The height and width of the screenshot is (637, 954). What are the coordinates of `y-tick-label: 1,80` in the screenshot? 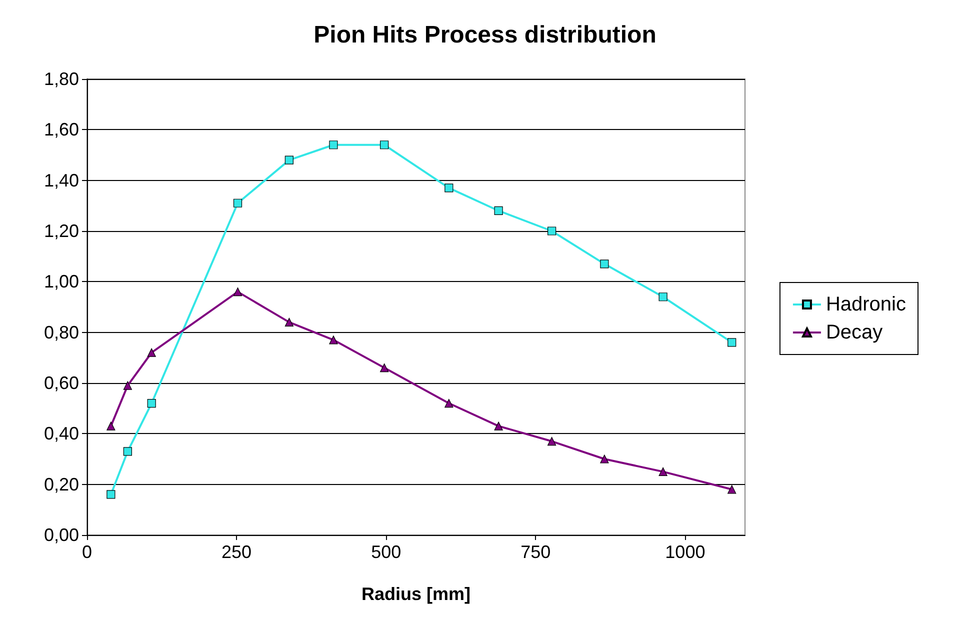 It's located at (61, 79).